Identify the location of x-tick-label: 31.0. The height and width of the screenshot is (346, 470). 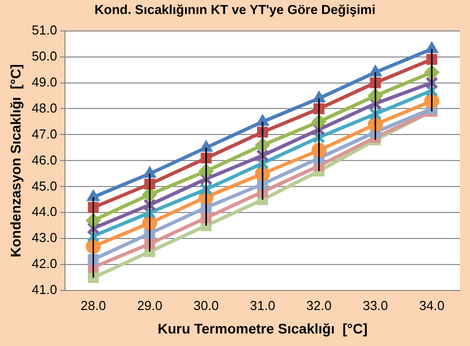
(263, 305).